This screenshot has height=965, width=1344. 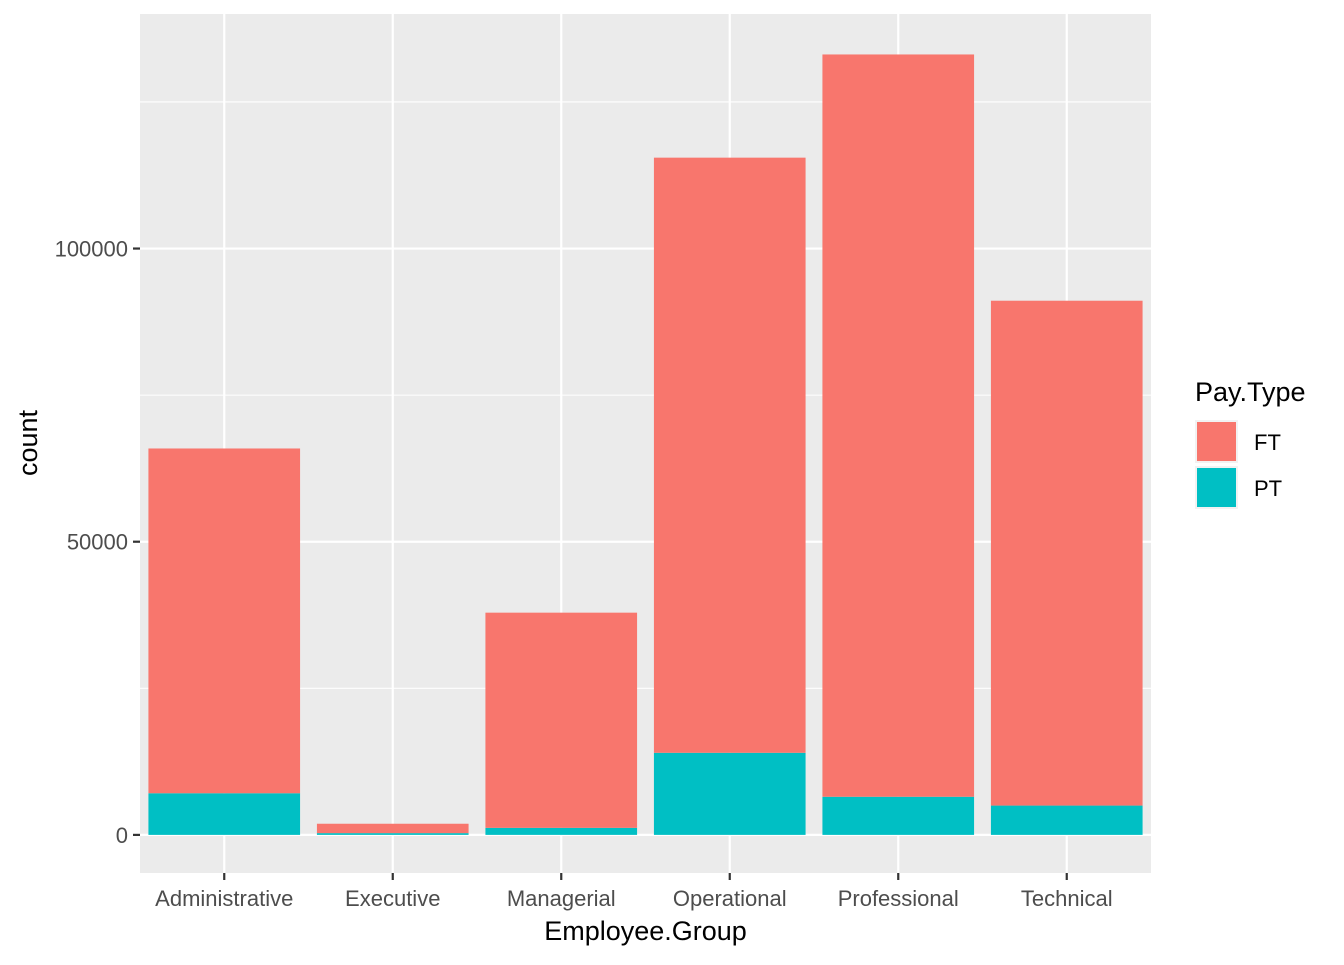 I want to click on x-tick-label: Executive, so click(x=392, y=898).